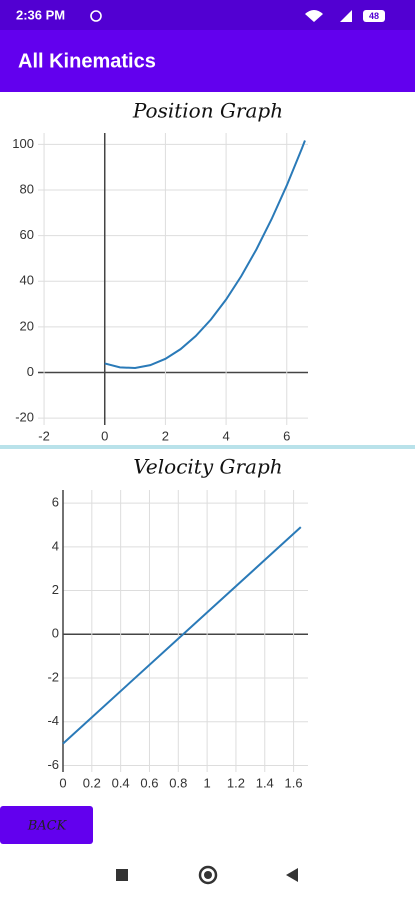 This screenshot has width=415, height=905. Describe the element at coordinates (27, 188) in the screenshot. I see `y-tick-label: 80` at that location.